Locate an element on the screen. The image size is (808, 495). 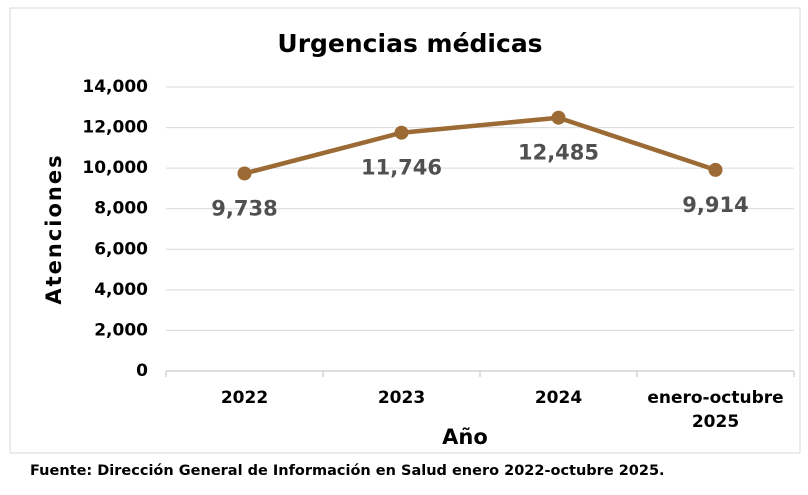
y-tick-label: 6,000 is located at coordinates (121, 249).